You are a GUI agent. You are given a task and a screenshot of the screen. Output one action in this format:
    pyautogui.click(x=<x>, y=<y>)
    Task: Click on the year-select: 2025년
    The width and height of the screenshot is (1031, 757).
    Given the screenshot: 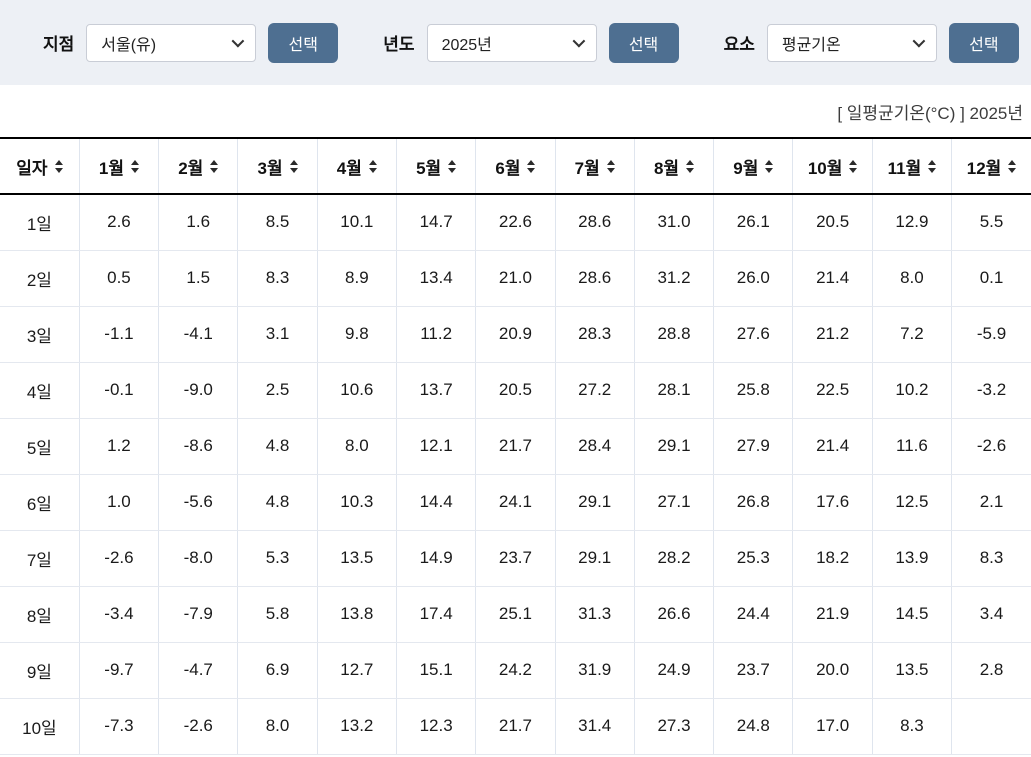 What is the action you would take?
    pyautogui.click(x=511, y=42)
    